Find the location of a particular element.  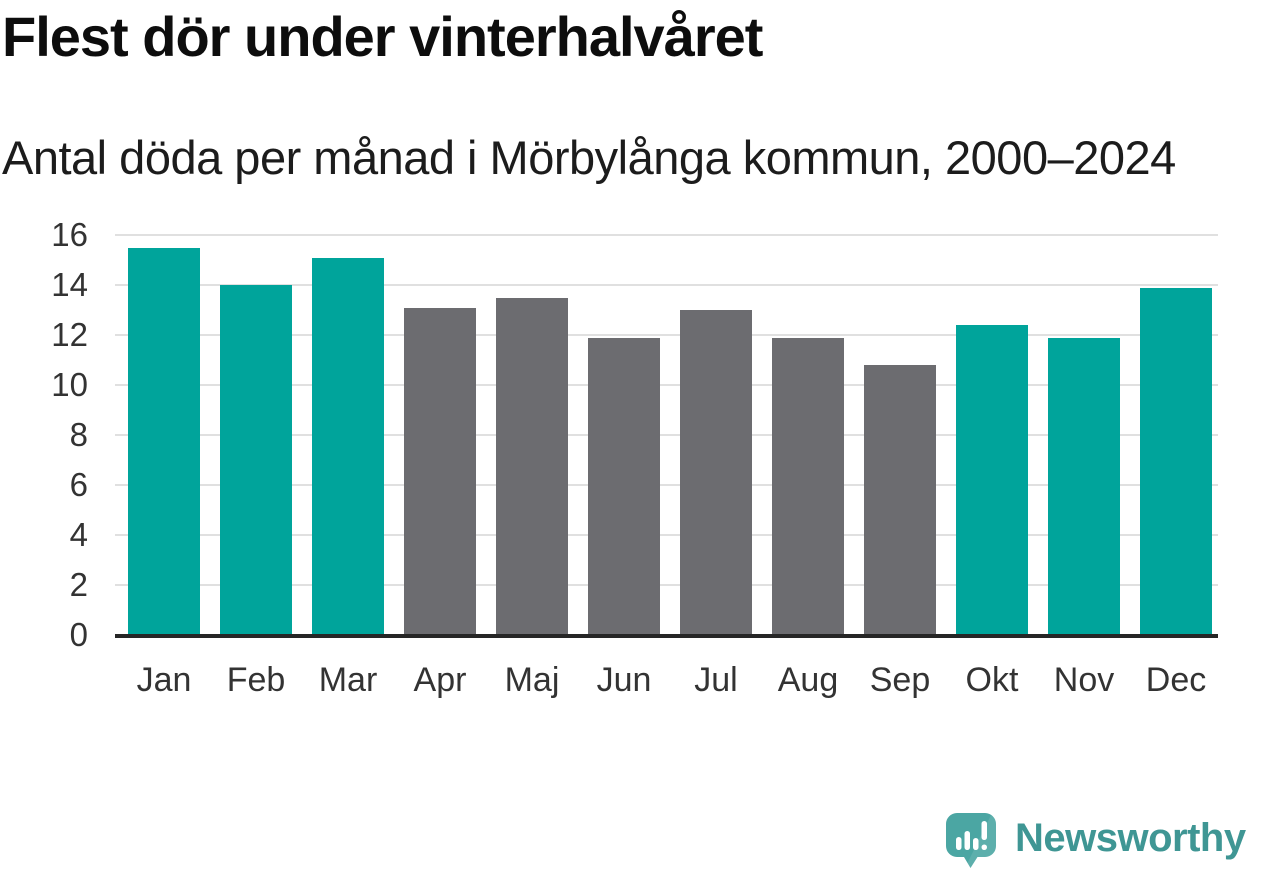

bar-maj is located at coordinates (532, 466).